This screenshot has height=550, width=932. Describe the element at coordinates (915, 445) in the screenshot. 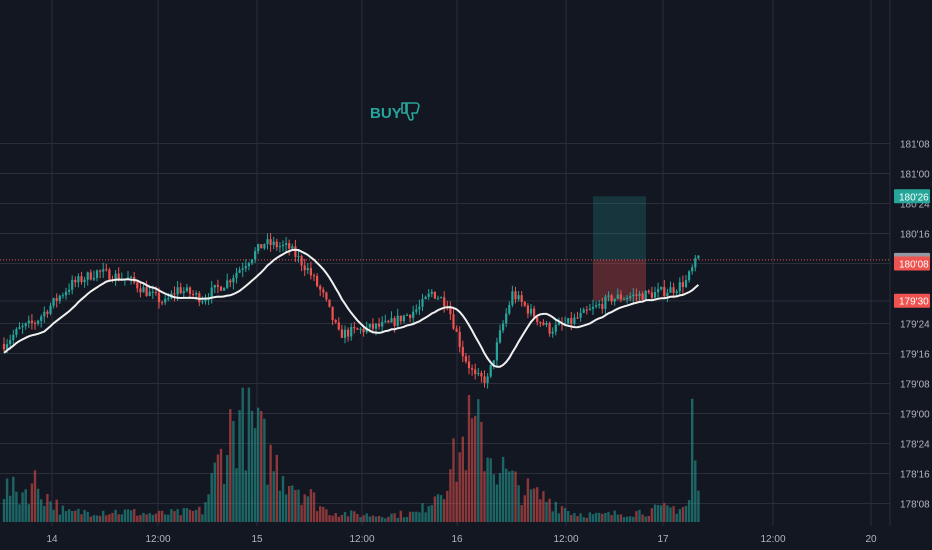

I see `price-tick-label: 178'24` at that location.